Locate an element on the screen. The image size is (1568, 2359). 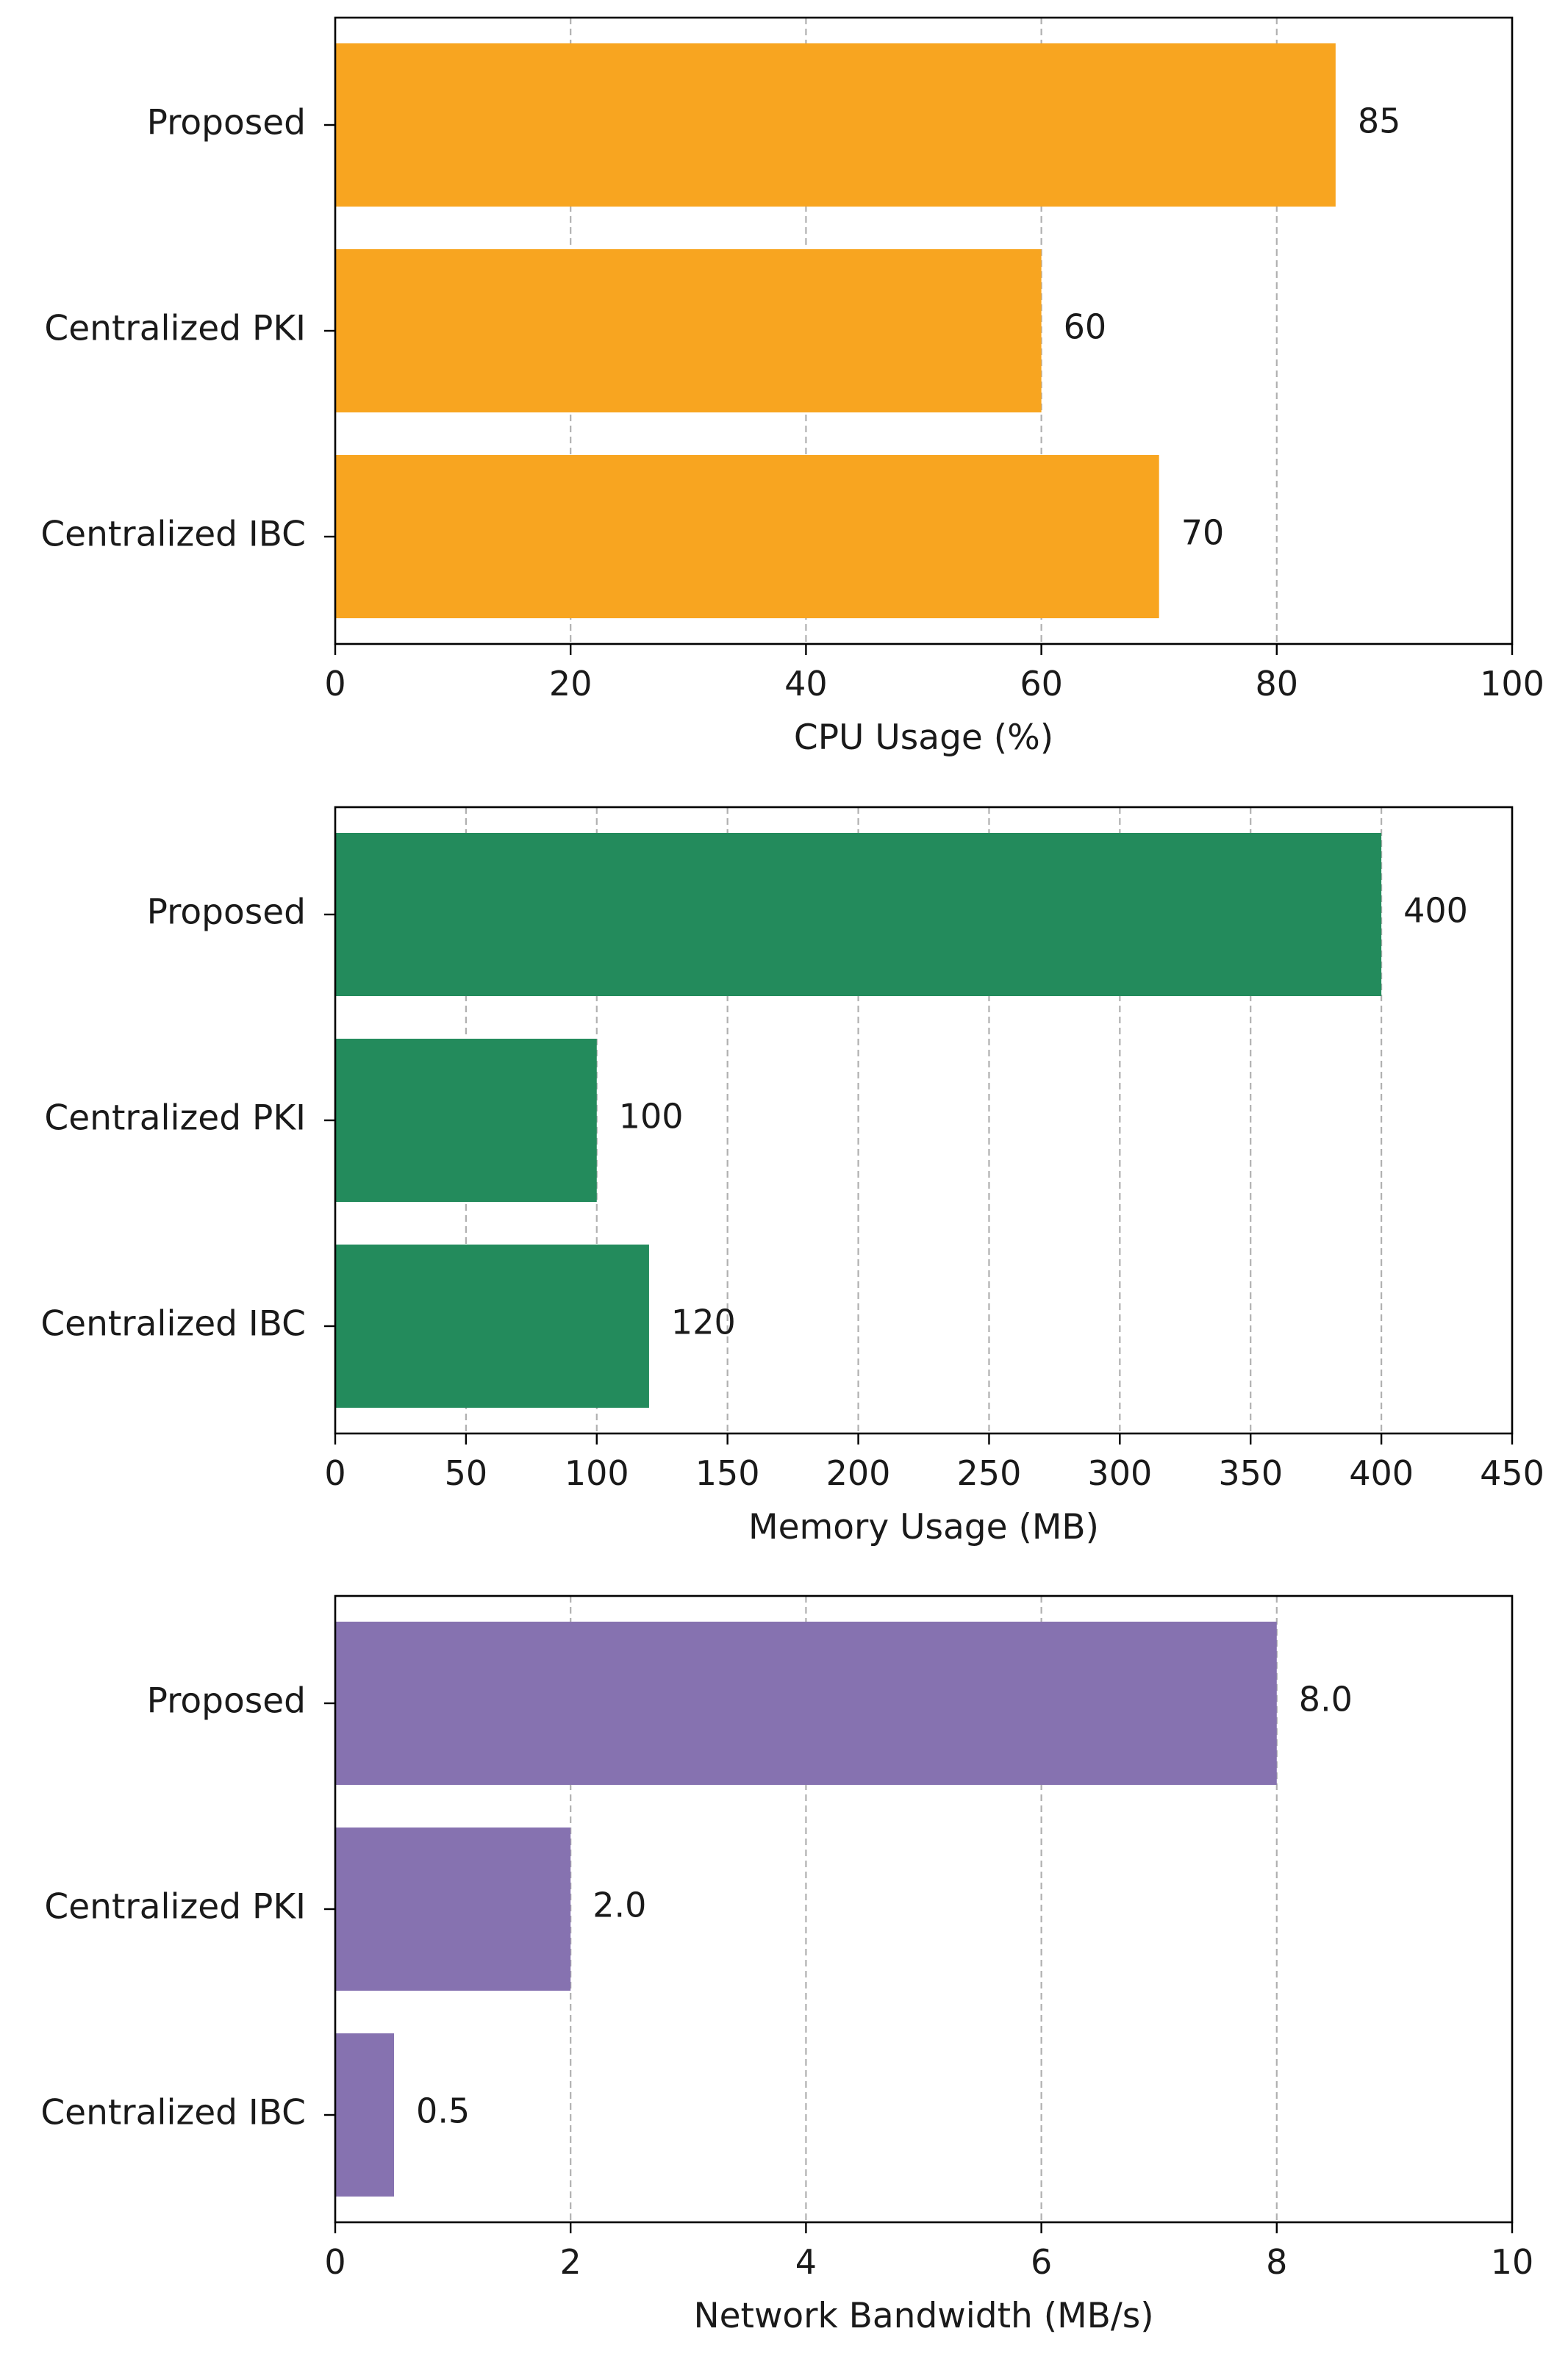
x-tick-label: 80 is located at coordinates (1277, 684).